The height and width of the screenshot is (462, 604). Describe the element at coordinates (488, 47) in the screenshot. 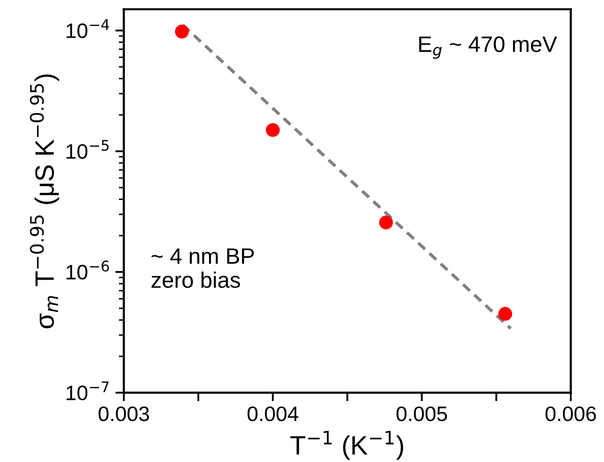

I see `annotation: E$_{g}$ ~ 470 meV` at that location.